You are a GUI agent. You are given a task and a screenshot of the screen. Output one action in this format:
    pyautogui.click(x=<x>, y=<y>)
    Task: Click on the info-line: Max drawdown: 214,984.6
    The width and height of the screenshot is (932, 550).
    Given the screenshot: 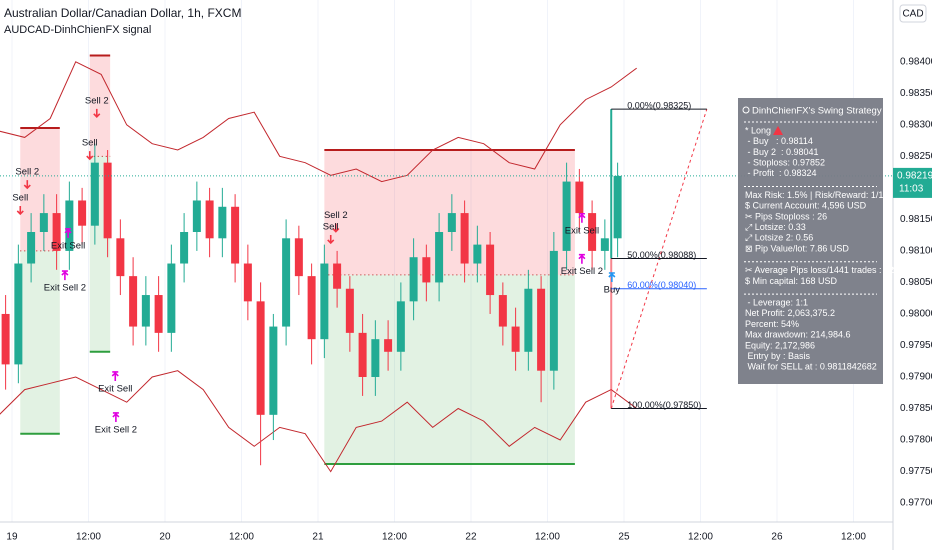 What is the action you would take?
    pyautogui.click(x=798, y=335)
    